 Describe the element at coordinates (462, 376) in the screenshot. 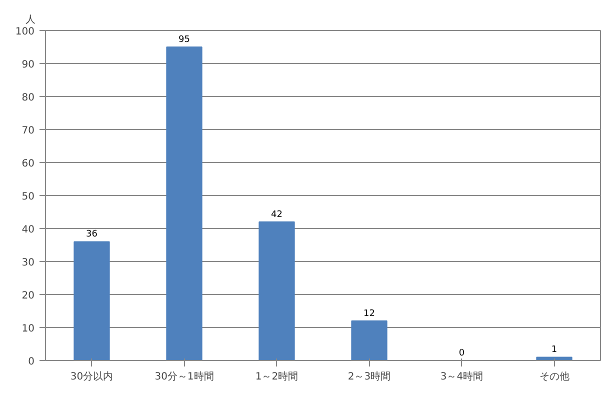

I see `x-tick-label: 3～4時間` at that location.